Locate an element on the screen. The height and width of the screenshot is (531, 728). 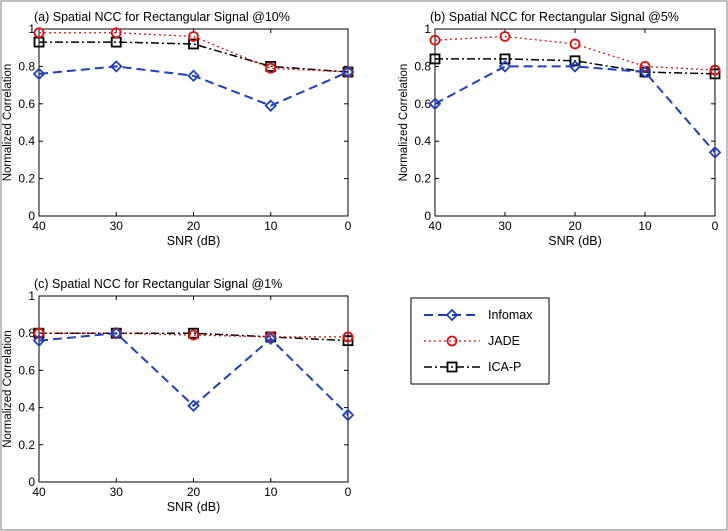
legend-entry-infomax: Infomax is located at coordinates (478, 315).